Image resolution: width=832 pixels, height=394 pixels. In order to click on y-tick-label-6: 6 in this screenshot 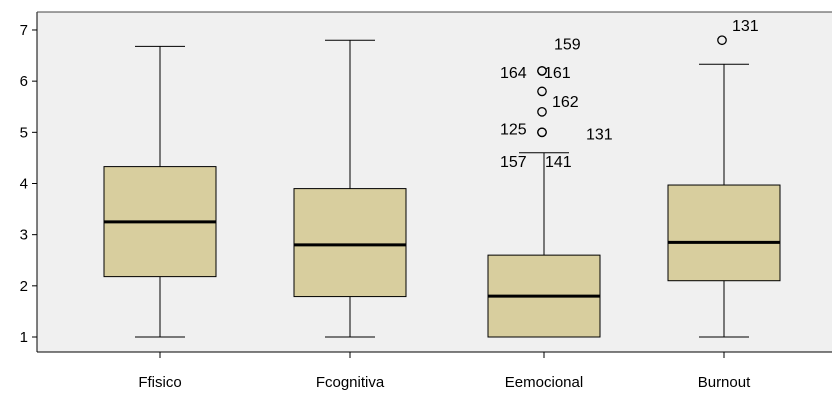, I will do `click(24, 81)`.